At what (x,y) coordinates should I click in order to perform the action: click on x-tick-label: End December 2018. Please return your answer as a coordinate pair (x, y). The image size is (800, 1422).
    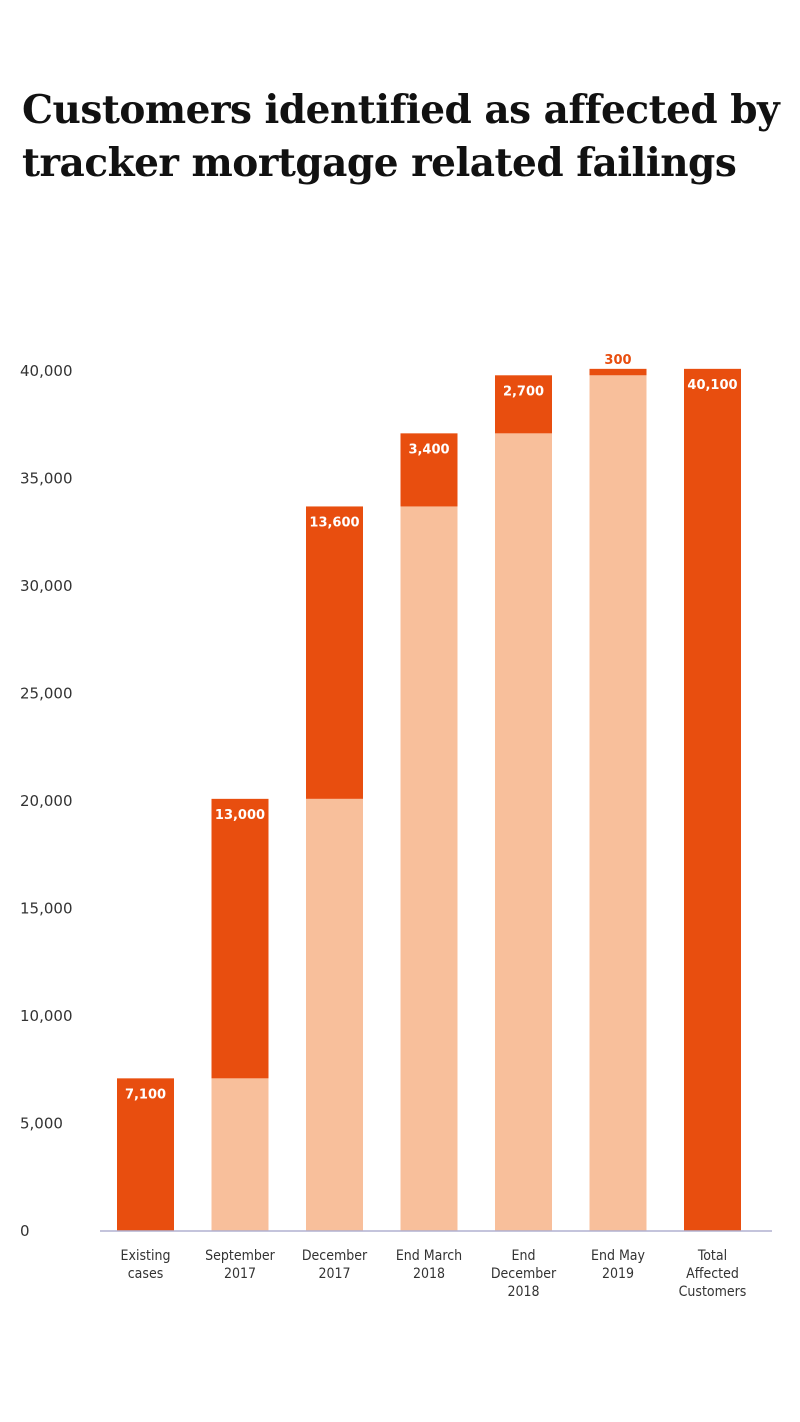
    Looking at the image, I should click on (524, 1274).